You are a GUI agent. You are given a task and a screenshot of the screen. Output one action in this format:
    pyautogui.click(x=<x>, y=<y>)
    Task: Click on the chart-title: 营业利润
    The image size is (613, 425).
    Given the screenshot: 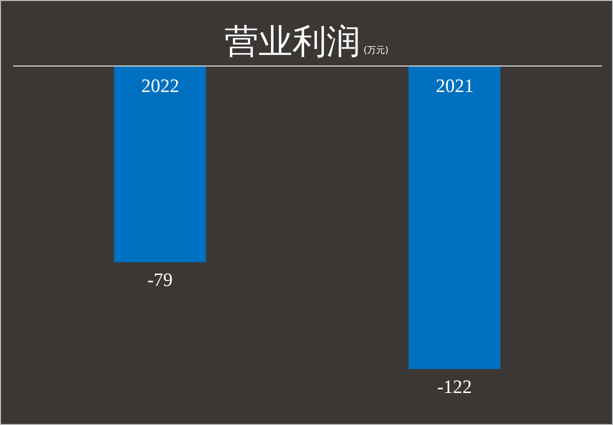 What is the action you would take?
    pyautogui.click(x=292, y=42)
    